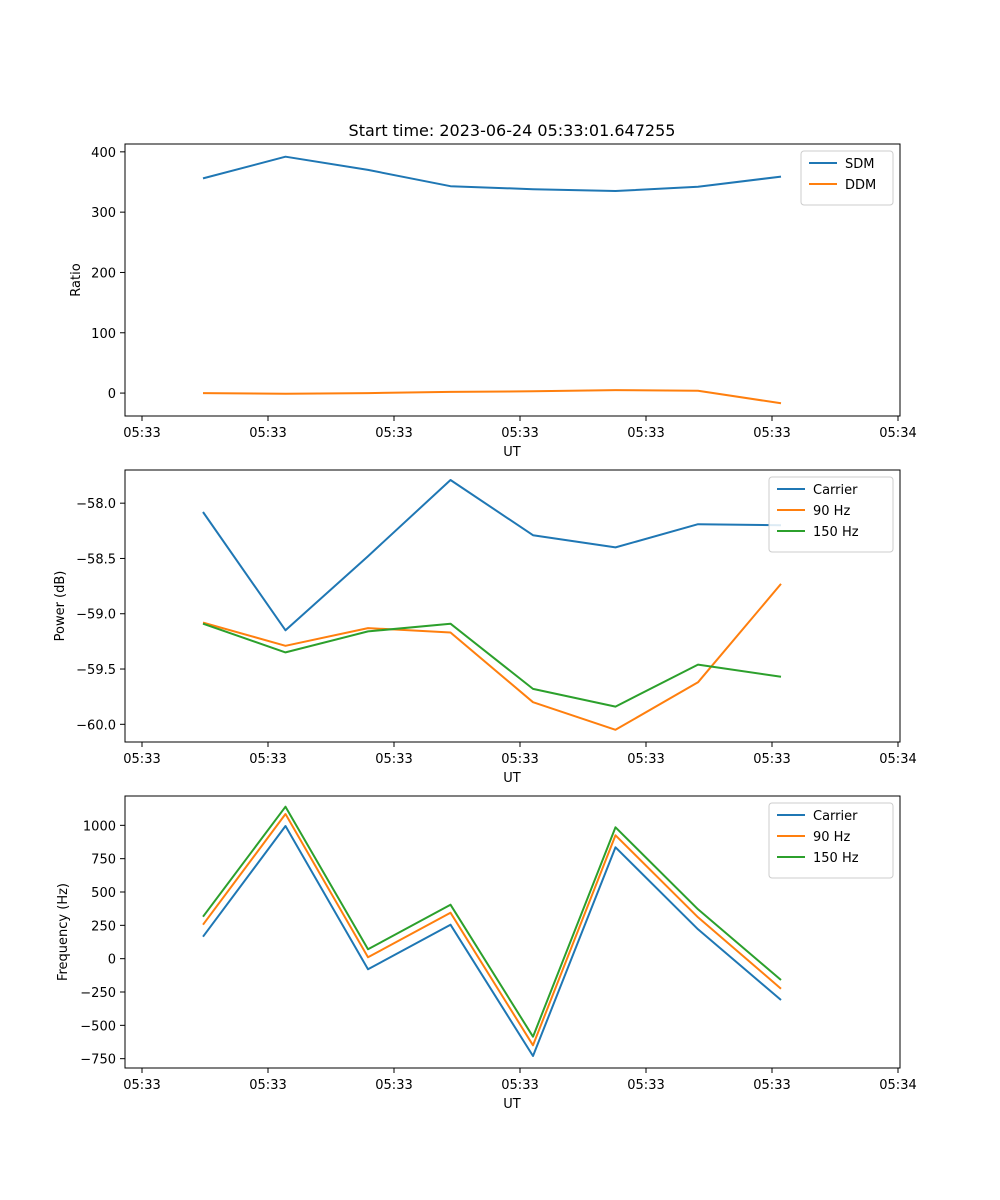  Describe the element at coordinates (103, 273) in the screenshot. I see `y-tick-label: 200` at that location.